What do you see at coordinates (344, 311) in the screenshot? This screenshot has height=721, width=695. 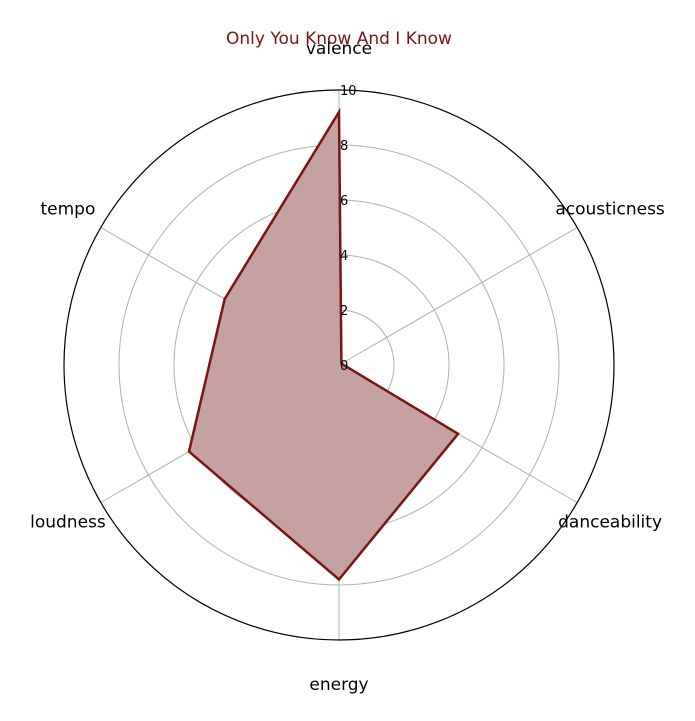 I see `tick-label-2: 2` at bounding box center [344, 311].